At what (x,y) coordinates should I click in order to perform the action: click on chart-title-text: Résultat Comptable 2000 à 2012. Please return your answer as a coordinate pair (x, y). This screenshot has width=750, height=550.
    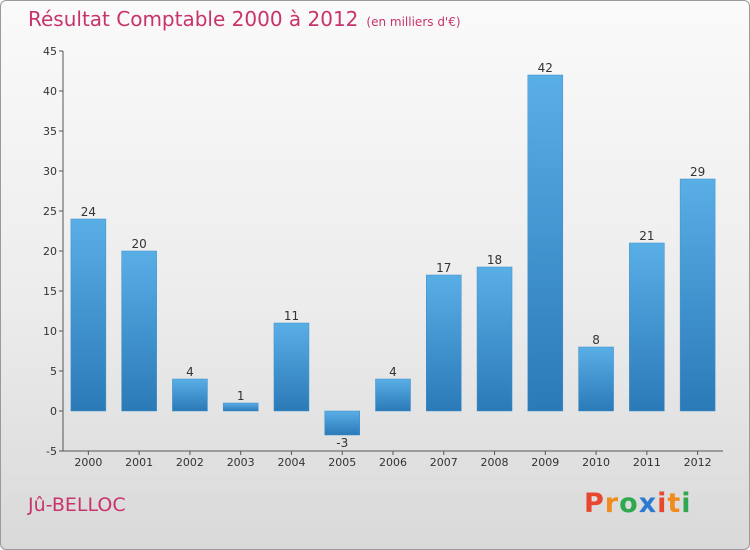
    Looking at the image, I should click on (193, 19).